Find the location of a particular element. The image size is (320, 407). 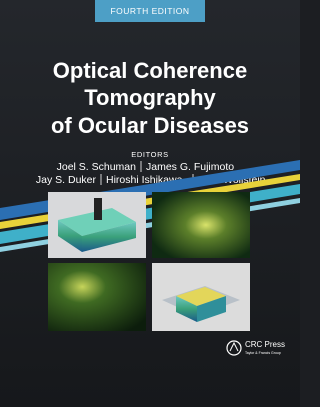

edition-tab is located at coordinates (150, 11).